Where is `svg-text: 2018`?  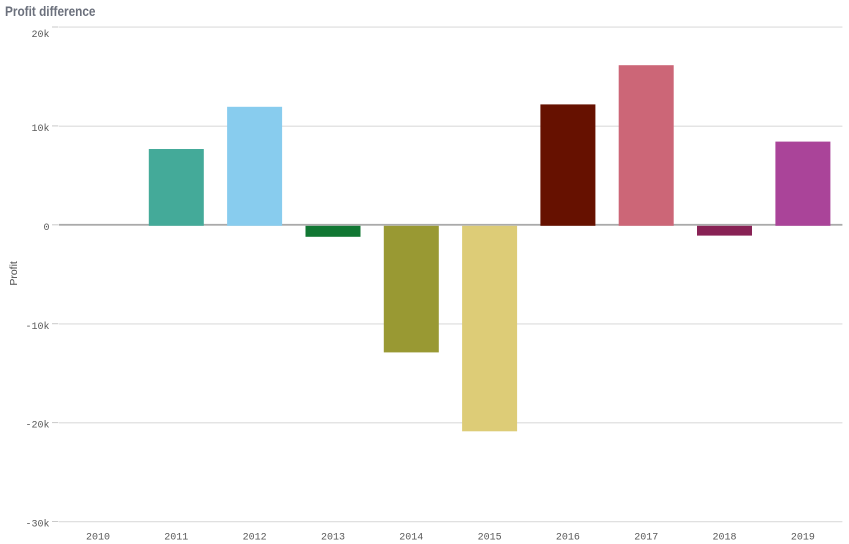 svg-text: 2018 is located at coordinates (724, 537).